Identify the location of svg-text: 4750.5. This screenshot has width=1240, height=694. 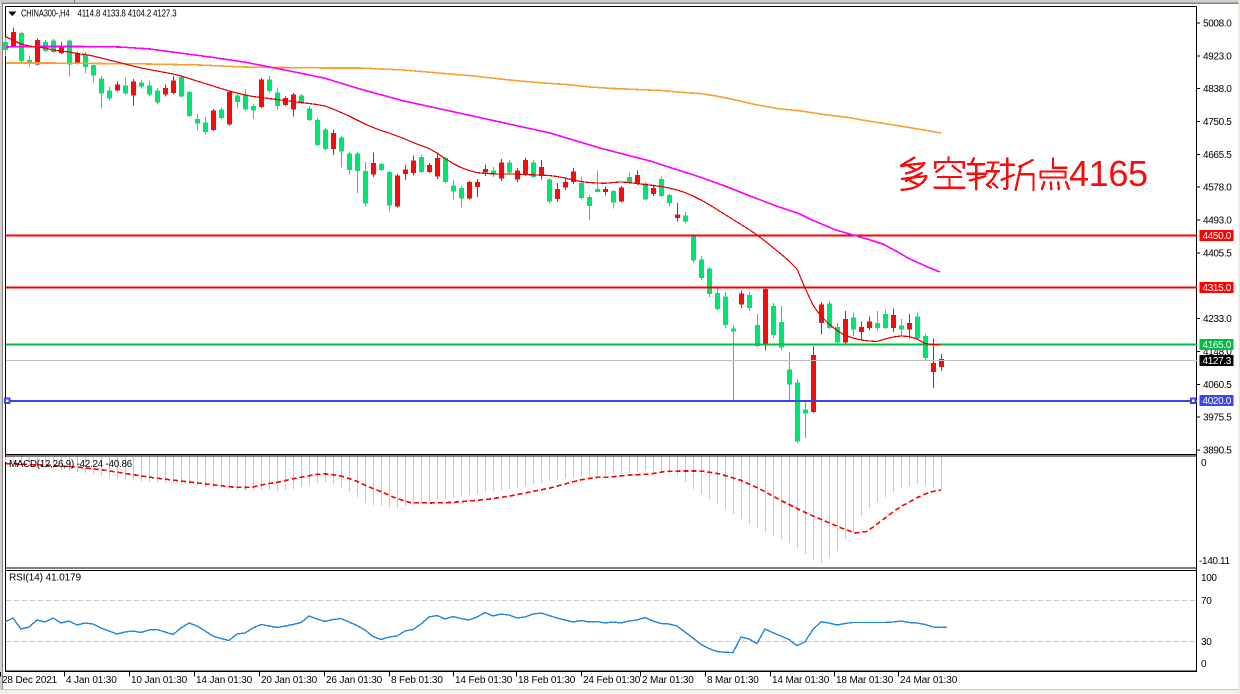
(1217, 122).